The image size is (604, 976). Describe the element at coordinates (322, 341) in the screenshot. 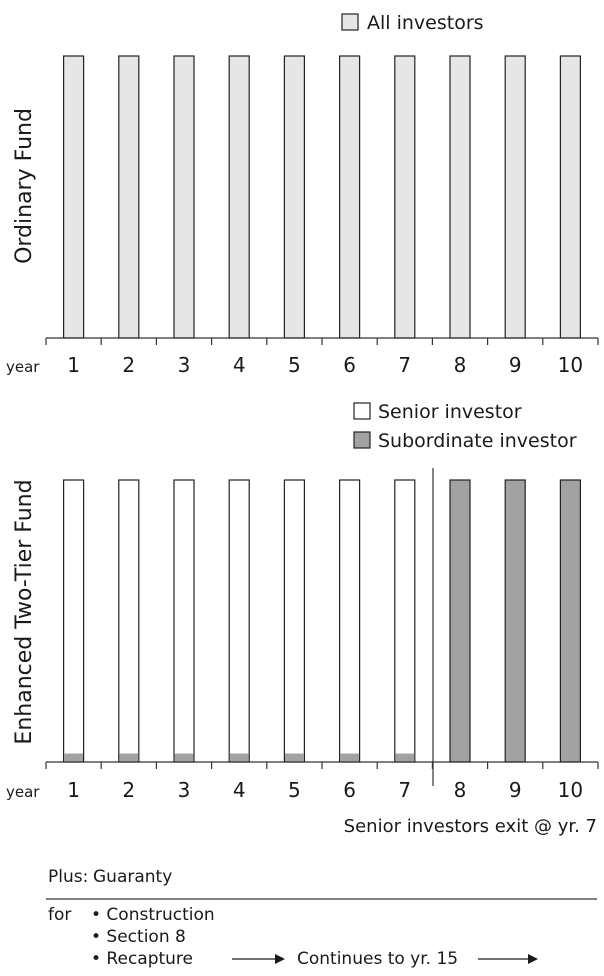

I see `x-ticks-ordinary` at that location.